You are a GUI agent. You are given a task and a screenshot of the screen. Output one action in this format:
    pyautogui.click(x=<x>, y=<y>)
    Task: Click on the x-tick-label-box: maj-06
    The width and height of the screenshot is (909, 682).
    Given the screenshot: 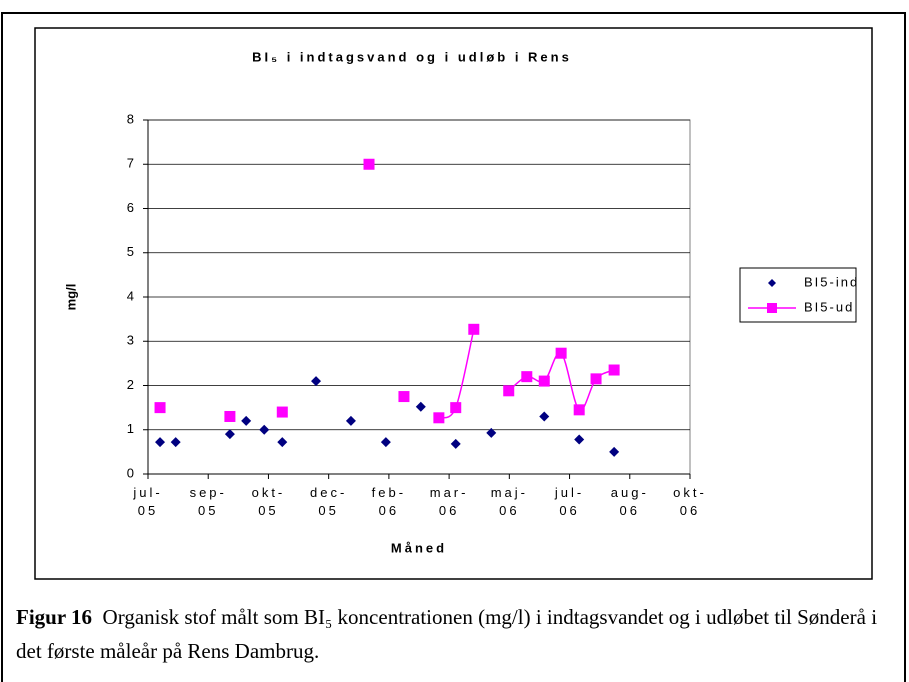 What is the action you would take?
    pyautogui.click(x=509, y=501)
    